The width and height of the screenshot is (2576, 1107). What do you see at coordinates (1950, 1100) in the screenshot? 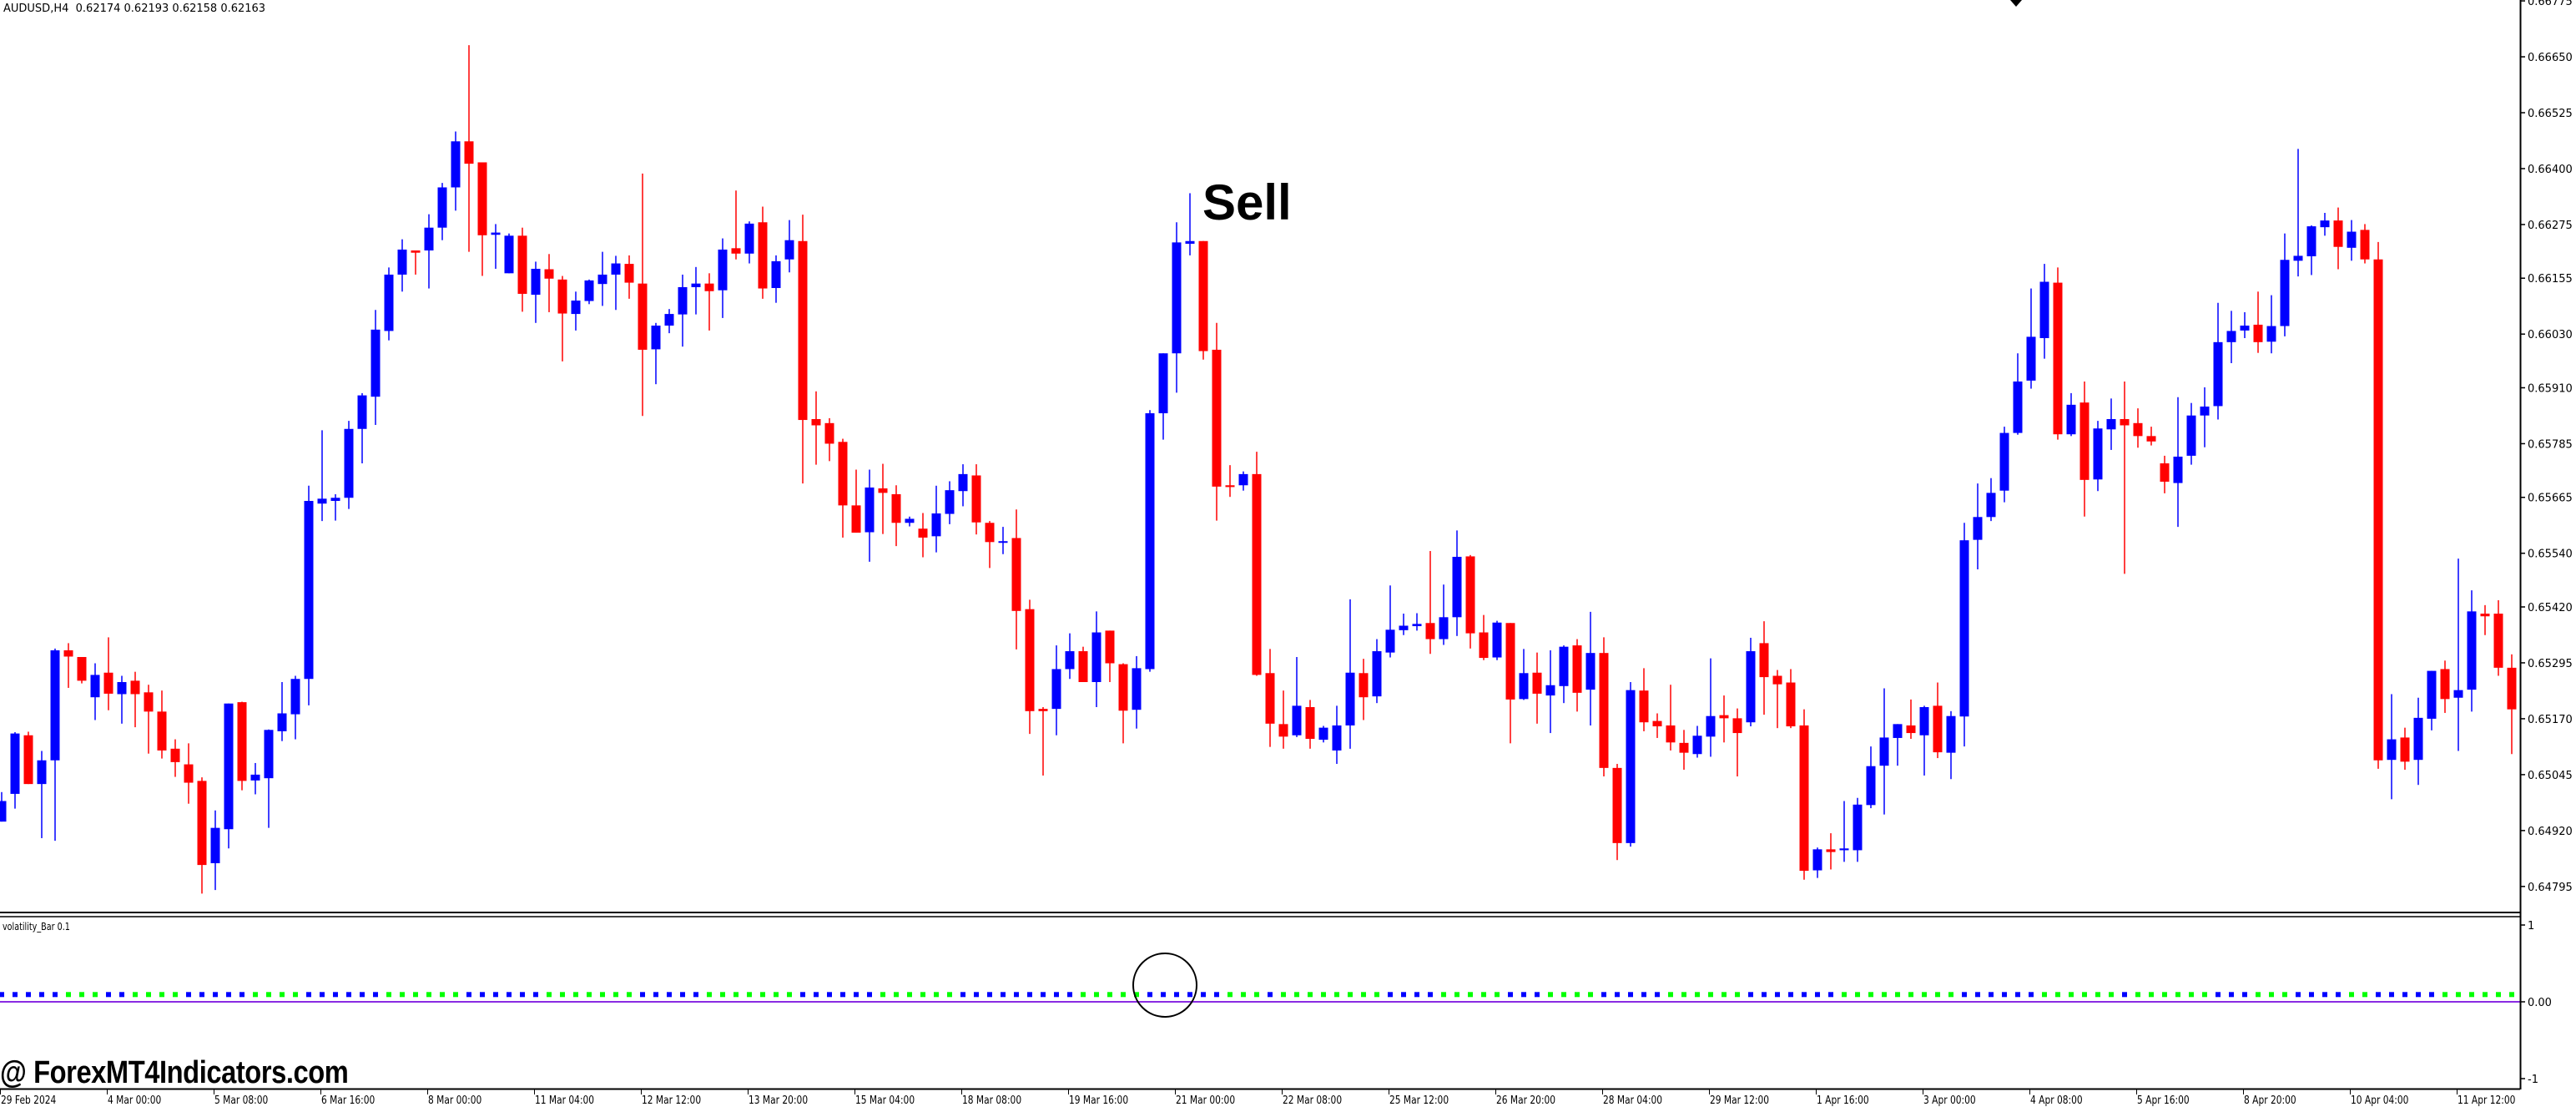
I see `time-label: 3 Apr 00:00` at bounding box center [1950, 1100].